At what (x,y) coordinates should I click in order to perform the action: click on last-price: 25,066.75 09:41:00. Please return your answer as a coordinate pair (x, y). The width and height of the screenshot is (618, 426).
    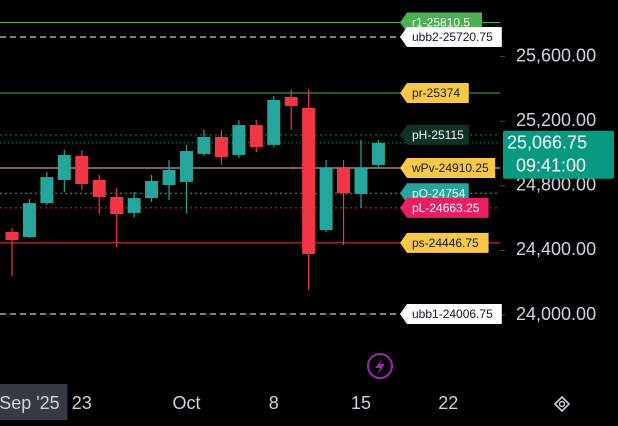
    Looking at the image, I should click on (558, 154).